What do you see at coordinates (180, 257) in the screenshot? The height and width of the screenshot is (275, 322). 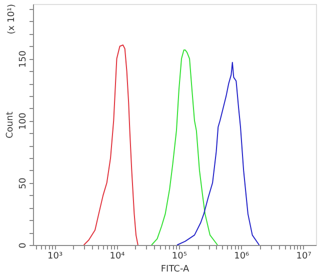 I see `x-tick-label: 10⁵` at bounding box center [180, 257].